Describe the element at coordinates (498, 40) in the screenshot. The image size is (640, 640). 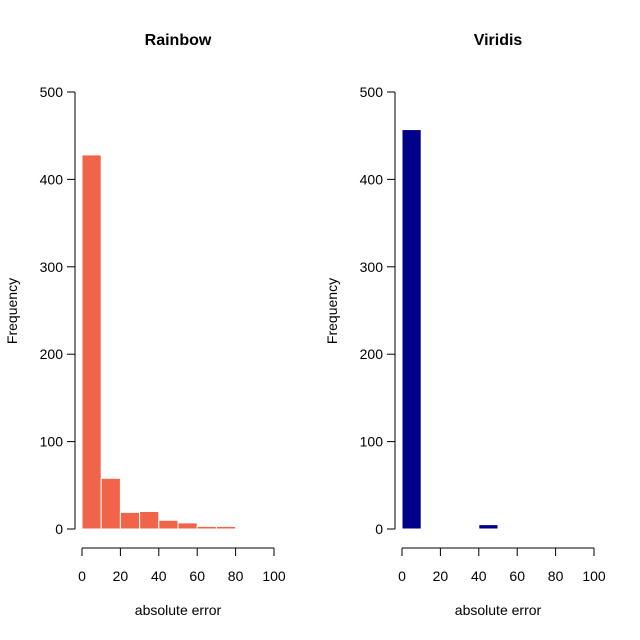
I see `chart-title: Viridis` at that location.